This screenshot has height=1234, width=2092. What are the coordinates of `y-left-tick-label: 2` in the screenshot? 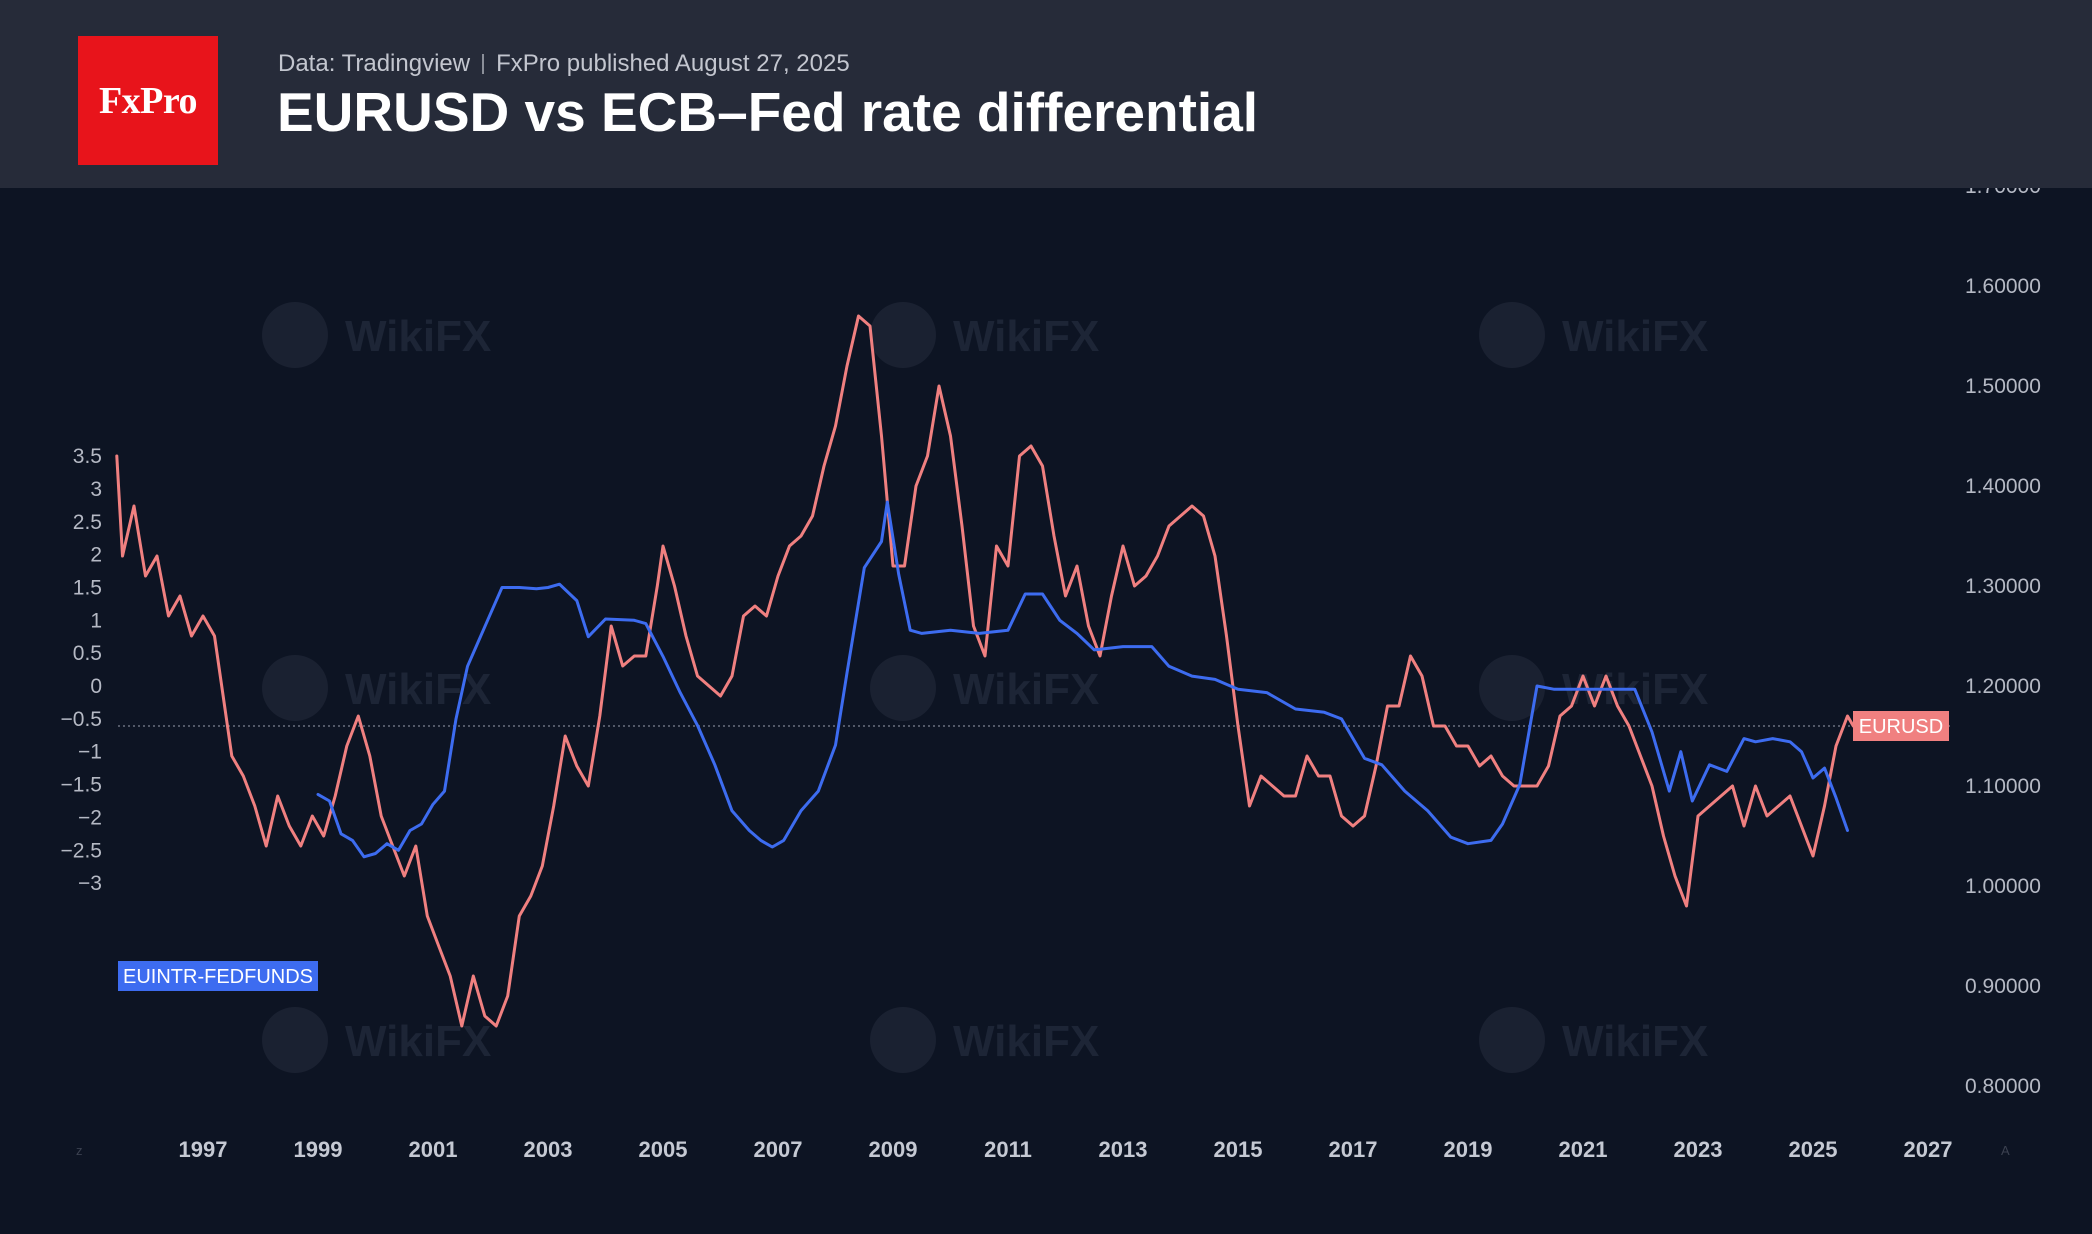 It's located at (96, 555).